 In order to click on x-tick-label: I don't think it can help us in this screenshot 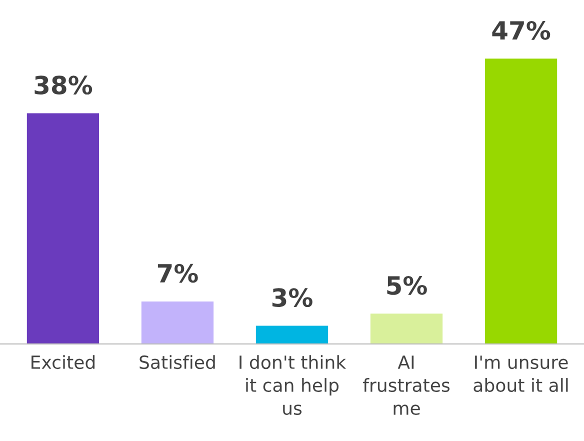, I will do `click(293, 385)`.